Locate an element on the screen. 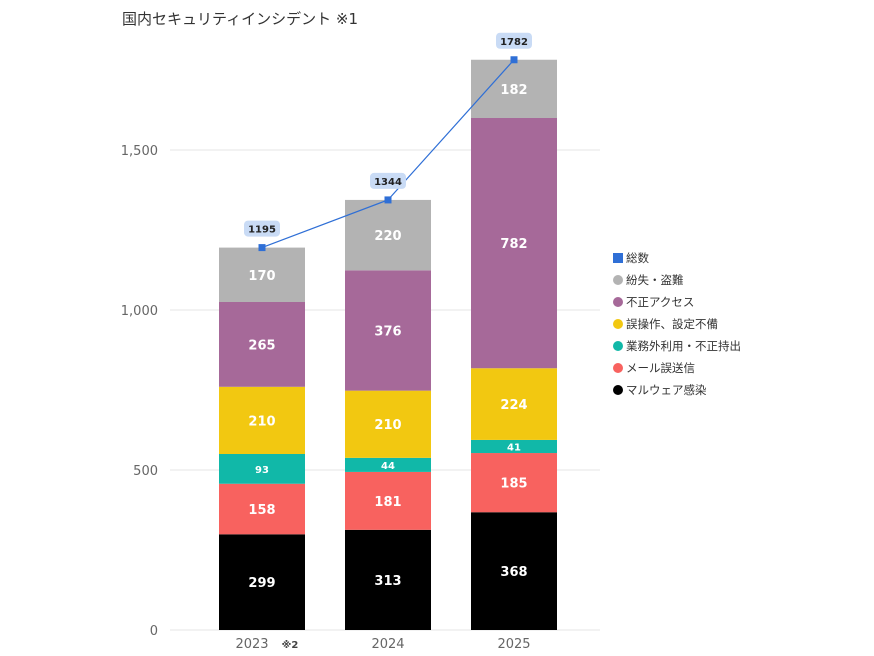 This screenshot has width=874, height=656. data-label: 185 is located at coordinates (513, 484).